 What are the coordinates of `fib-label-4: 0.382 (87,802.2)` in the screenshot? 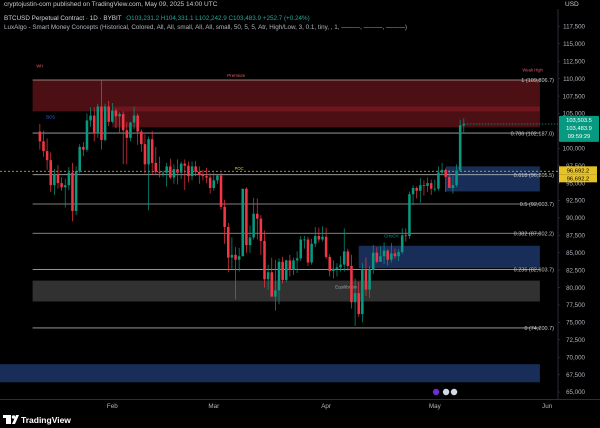 It's located at (534, 234).